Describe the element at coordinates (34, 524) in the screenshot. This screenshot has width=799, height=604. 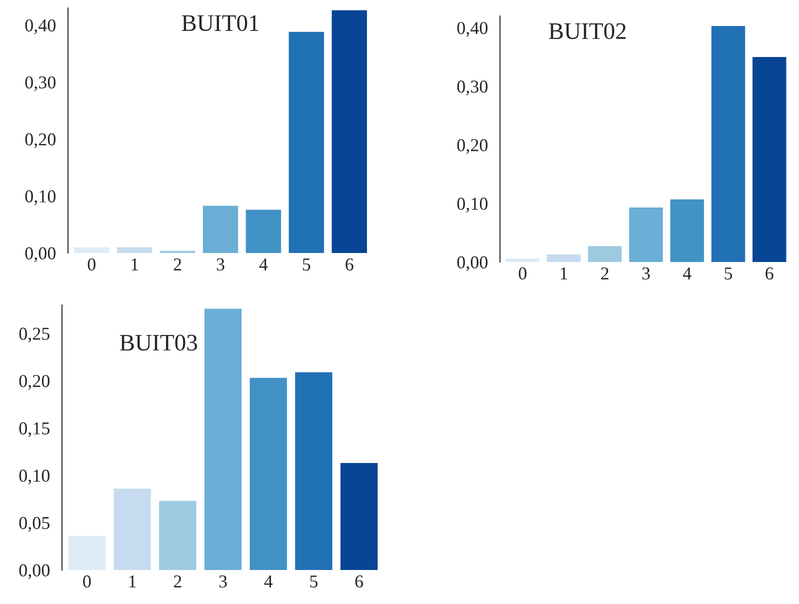
I see `y-tick-label: 0,05` at that location.